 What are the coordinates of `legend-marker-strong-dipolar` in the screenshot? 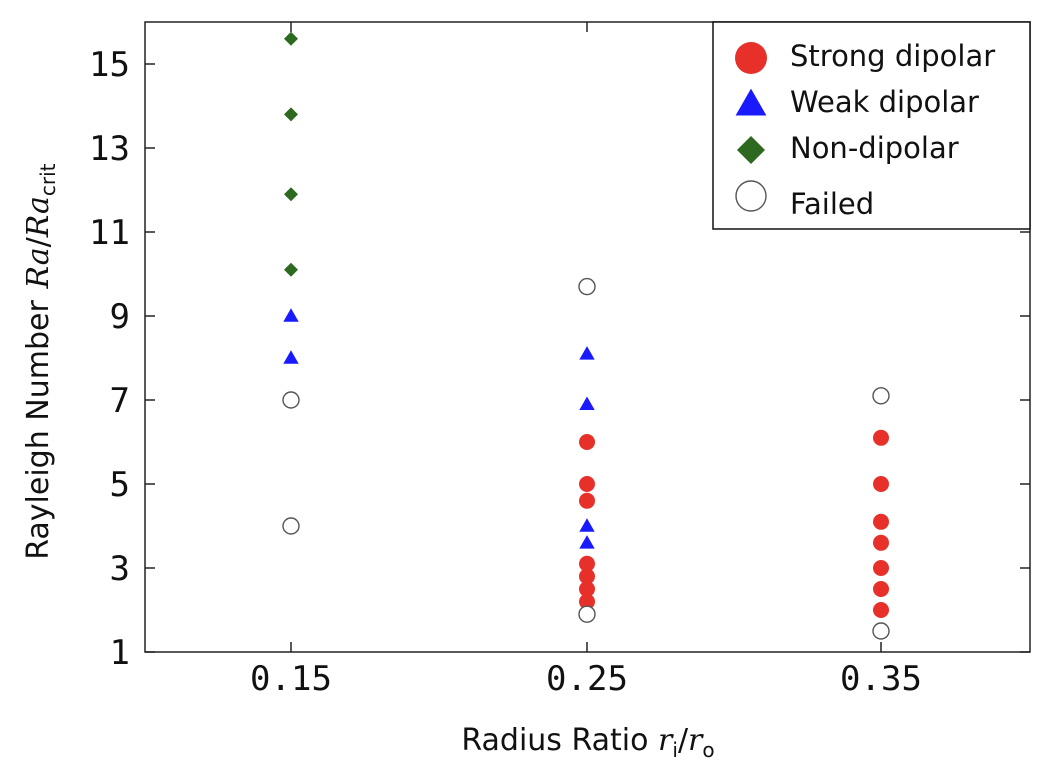 It's located at (751, 58).